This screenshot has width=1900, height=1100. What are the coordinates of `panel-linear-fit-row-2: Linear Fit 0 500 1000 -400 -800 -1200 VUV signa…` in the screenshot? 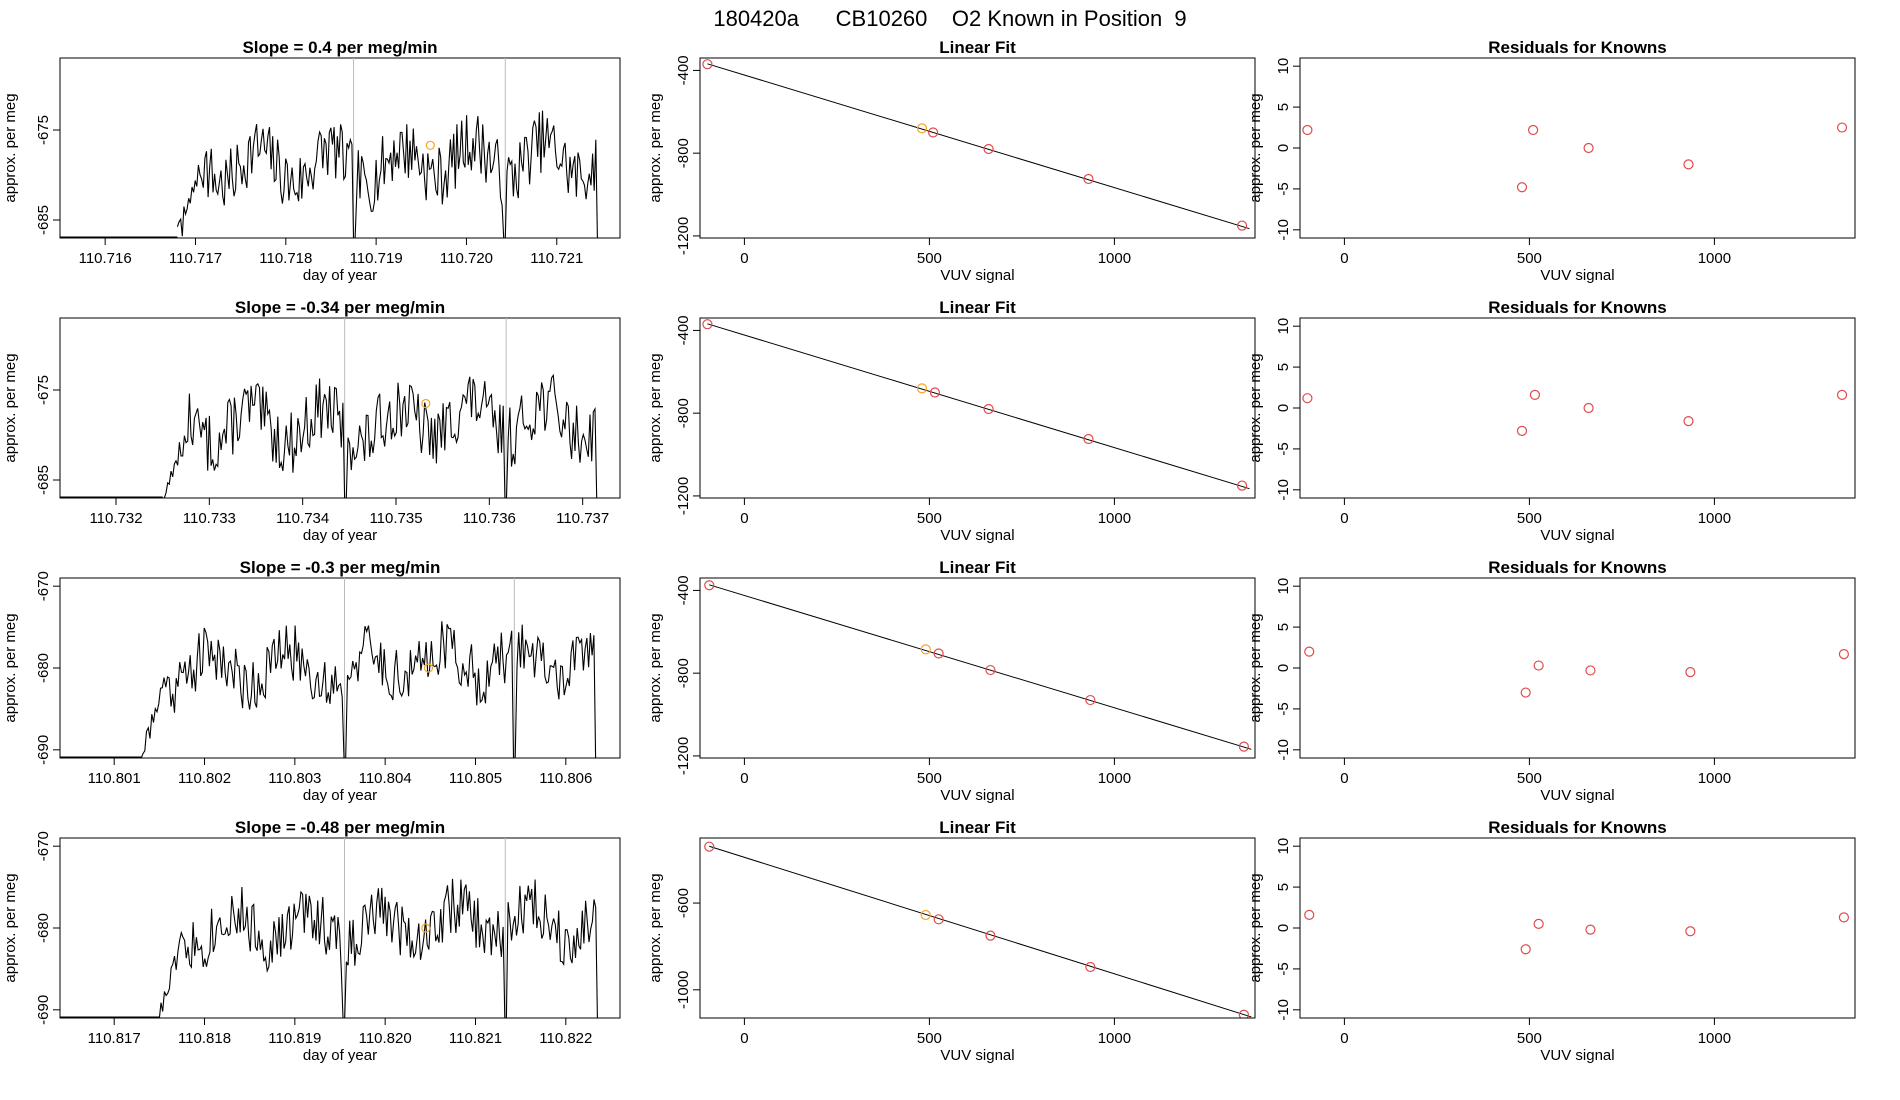 It's located at (951, 421).